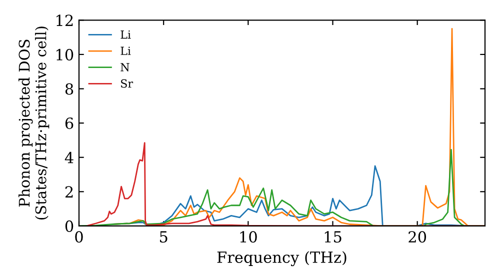 The width and height of the screenshot is (500, 280). I want to click on x-tick-label: 20, so click(417, 237).